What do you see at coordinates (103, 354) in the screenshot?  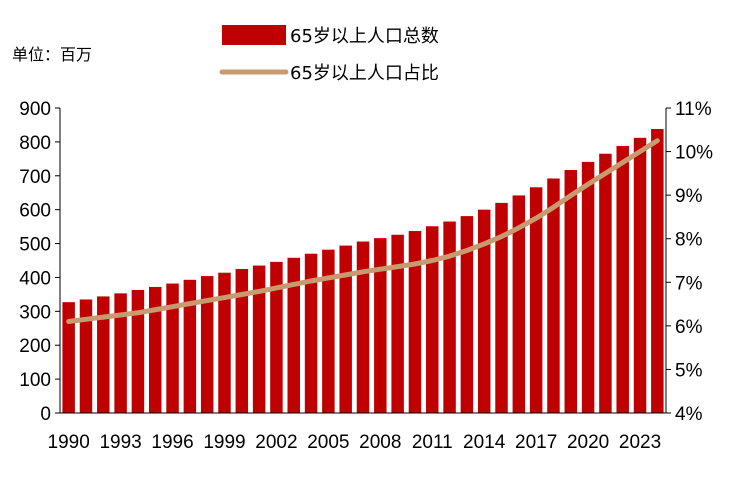 I see `bar-1992` at bounding box center [103, 354].